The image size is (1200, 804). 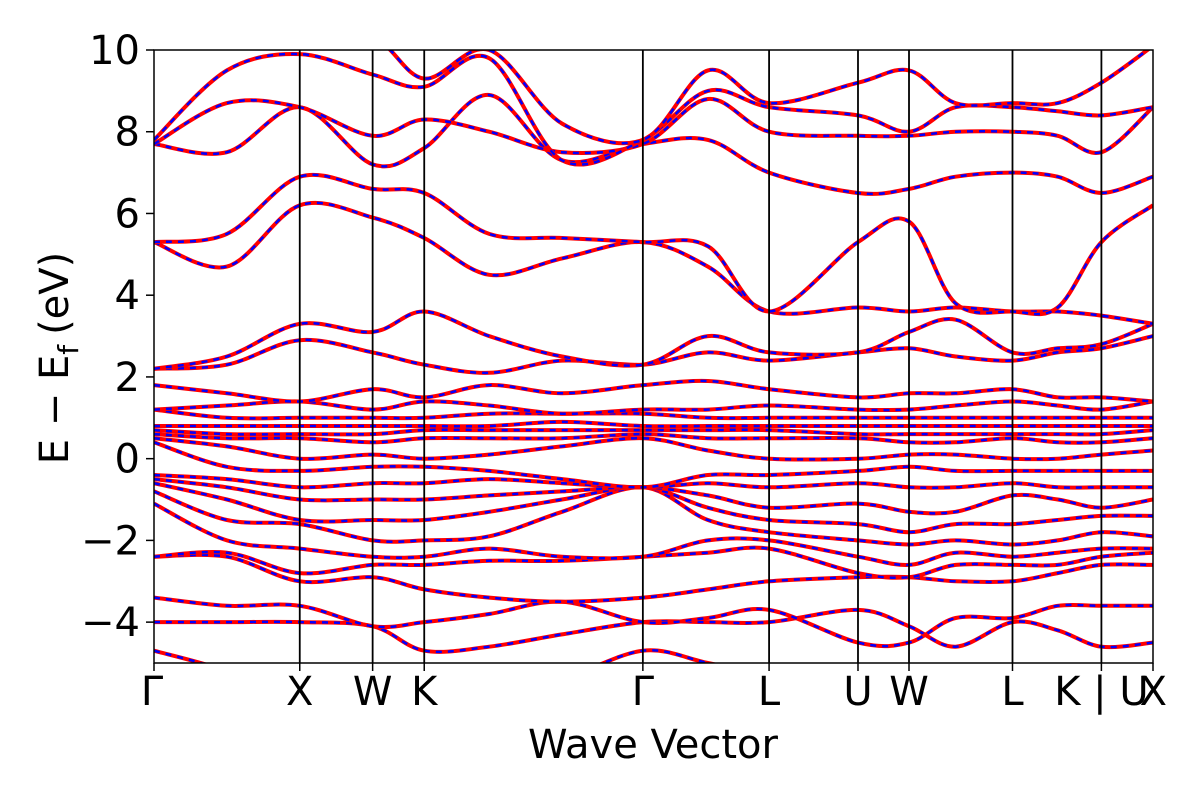 What do you see at coordinates (114, 51) in the screenshot?
I see `y-tick-label: 10` at bounding box center [114, 51].